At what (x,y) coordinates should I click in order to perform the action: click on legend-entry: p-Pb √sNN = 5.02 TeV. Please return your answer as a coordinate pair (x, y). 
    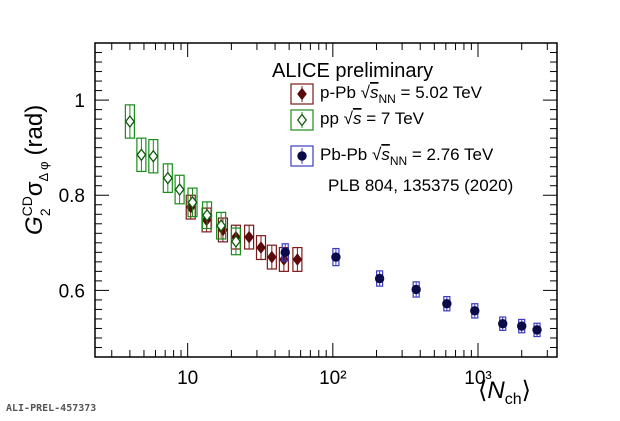
    Looking at the image, I should click on (401, 94).